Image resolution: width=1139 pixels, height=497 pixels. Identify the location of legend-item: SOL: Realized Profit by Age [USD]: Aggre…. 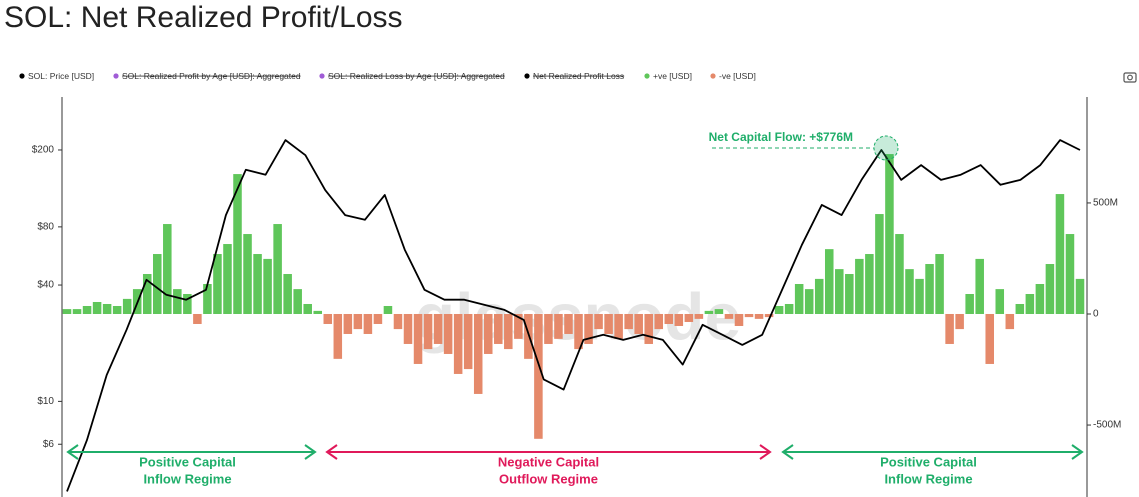
(207, 76).